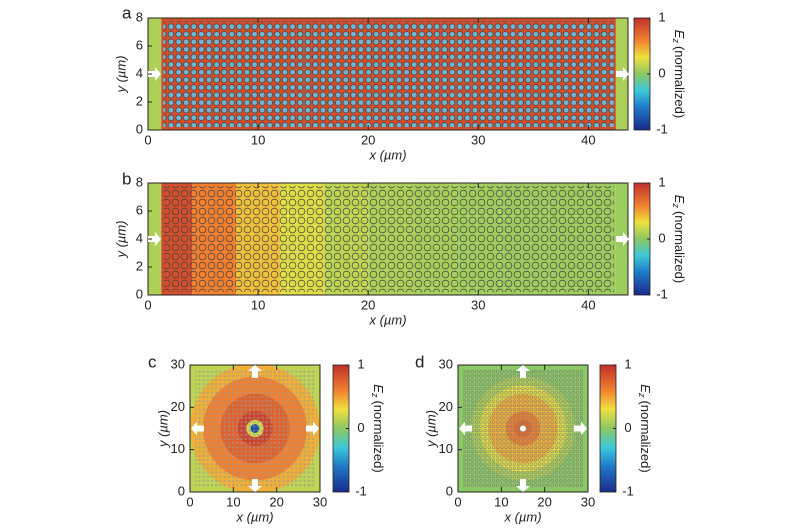 The image size is (800, 530). Describe the element at coordinates (126, 178) in the screenshot. I see `panel-letter: b` at that location.